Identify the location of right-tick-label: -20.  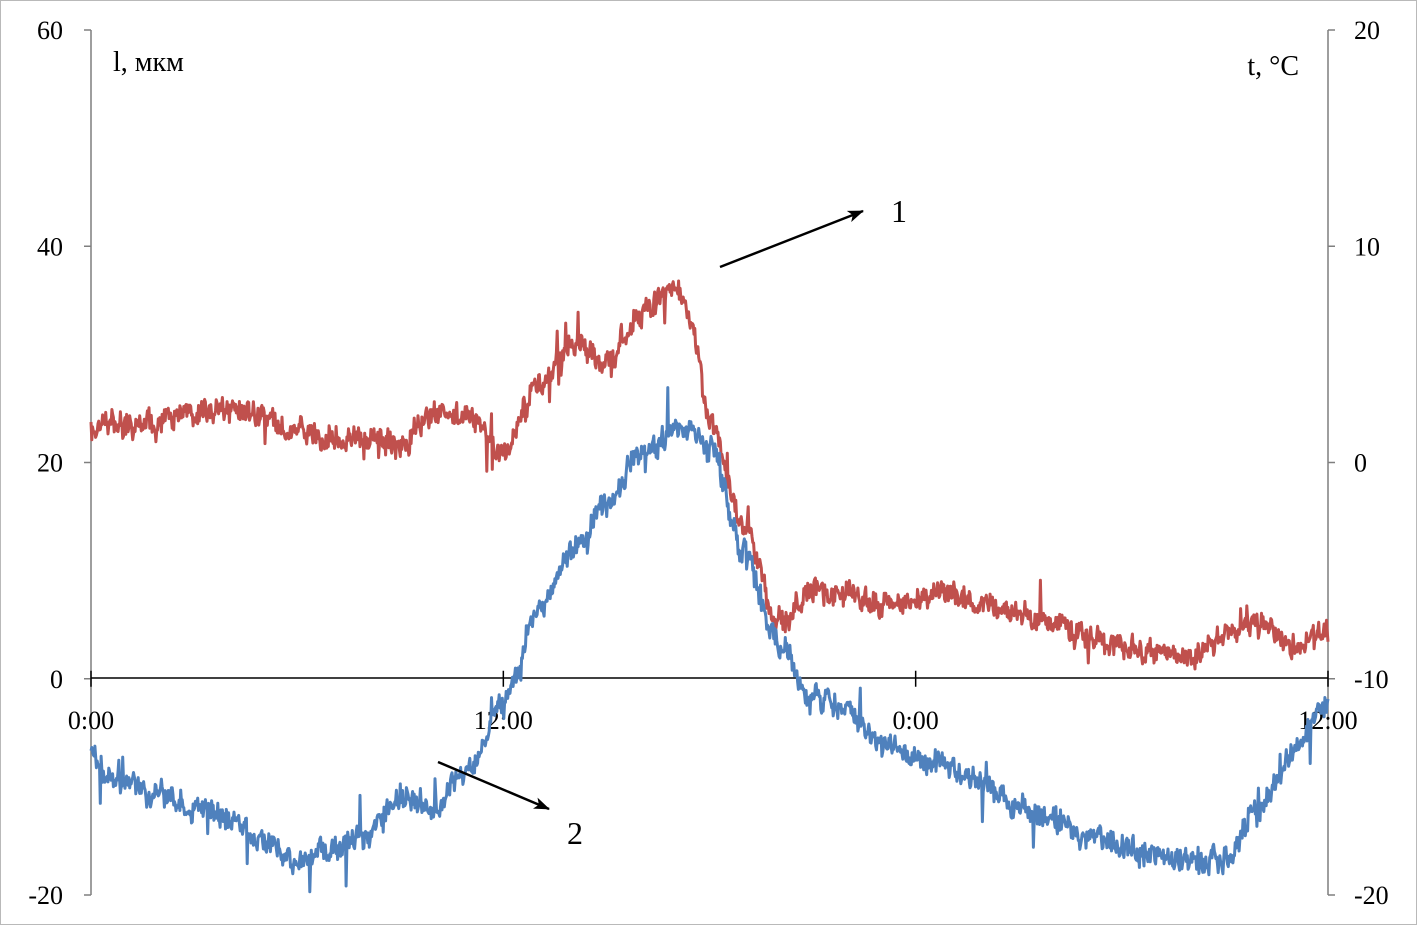
(1371, 895).